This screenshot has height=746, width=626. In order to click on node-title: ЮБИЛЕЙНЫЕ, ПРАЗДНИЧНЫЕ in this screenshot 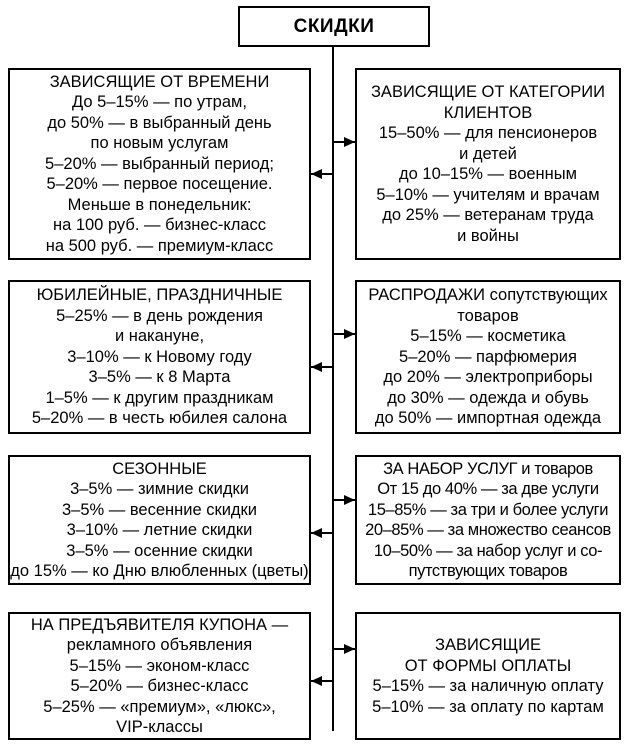, I will do `click(159, 295)`.